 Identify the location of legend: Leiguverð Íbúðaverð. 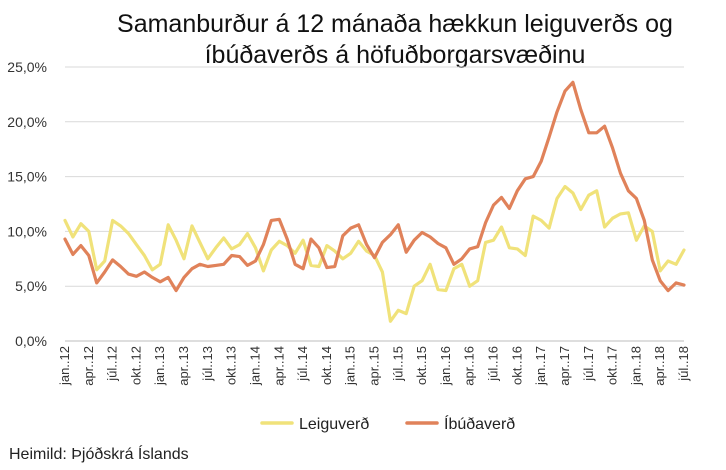
(387, 423).